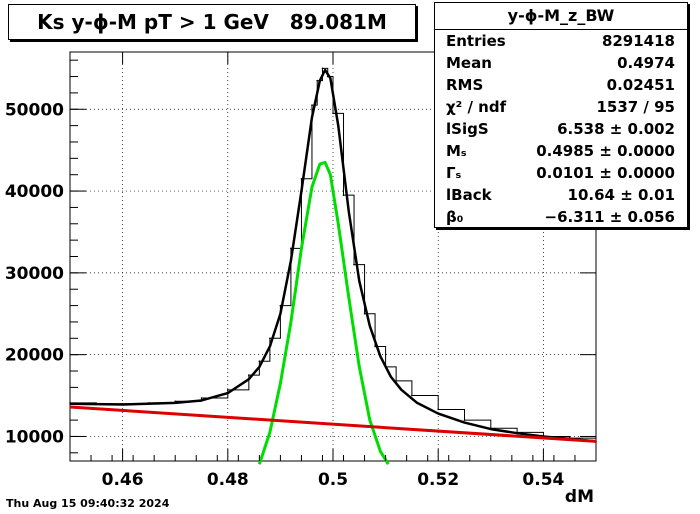 This screenshot has width=700, height=514. What do you see at coordinates (543, 480) in the screenshot?
I see `x-tick-label: 0.54` at bounding box center [543, 480].